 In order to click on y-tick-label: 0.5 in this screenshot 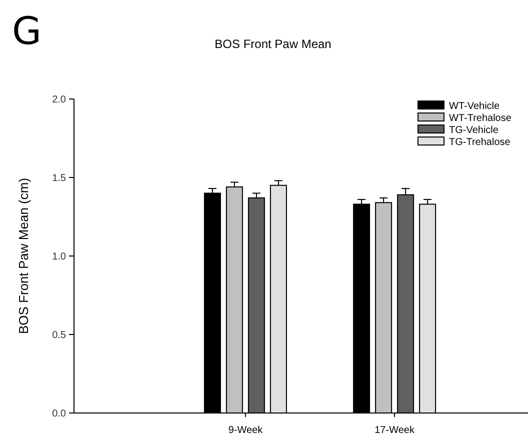, I will do `click(59, 335)`.